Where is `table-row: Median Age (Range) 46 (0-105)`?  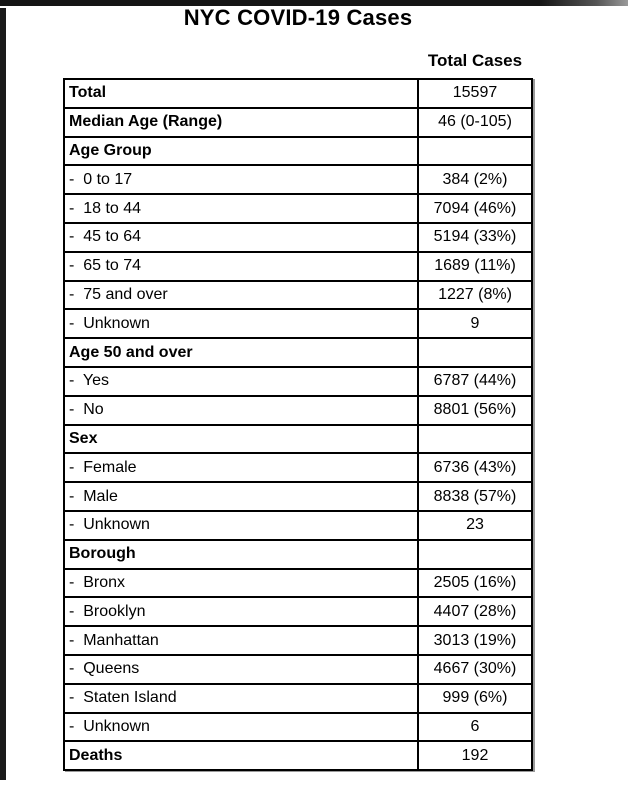
table-row: Median Age (Range) 46 (0-105) is located at coordinates (298, 123).